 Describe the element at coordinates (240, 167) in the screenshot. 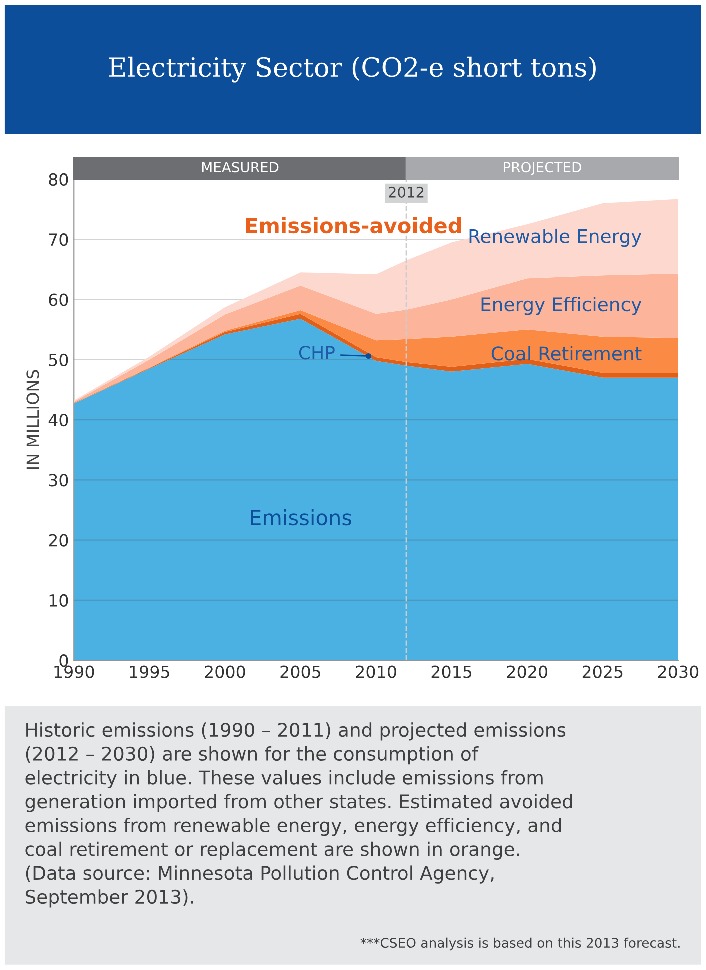

I see `text: MEASURED` at that location.